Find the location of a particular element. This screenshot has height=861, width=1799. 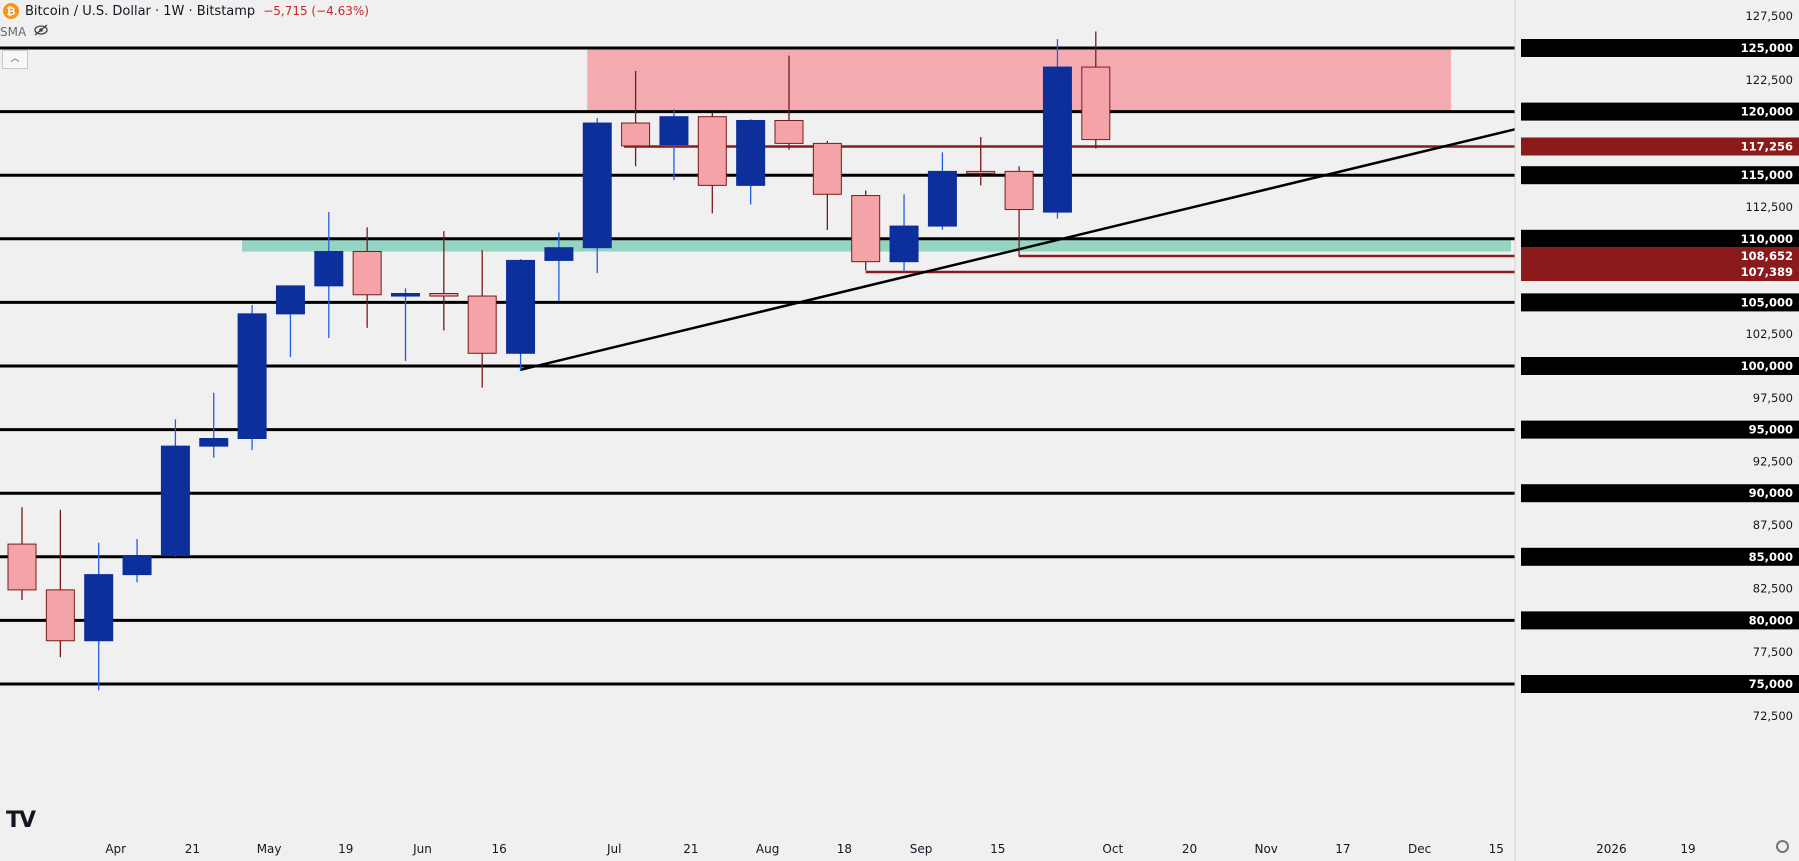

x-tick-label: Nov is located at coordinates (1265, 849).